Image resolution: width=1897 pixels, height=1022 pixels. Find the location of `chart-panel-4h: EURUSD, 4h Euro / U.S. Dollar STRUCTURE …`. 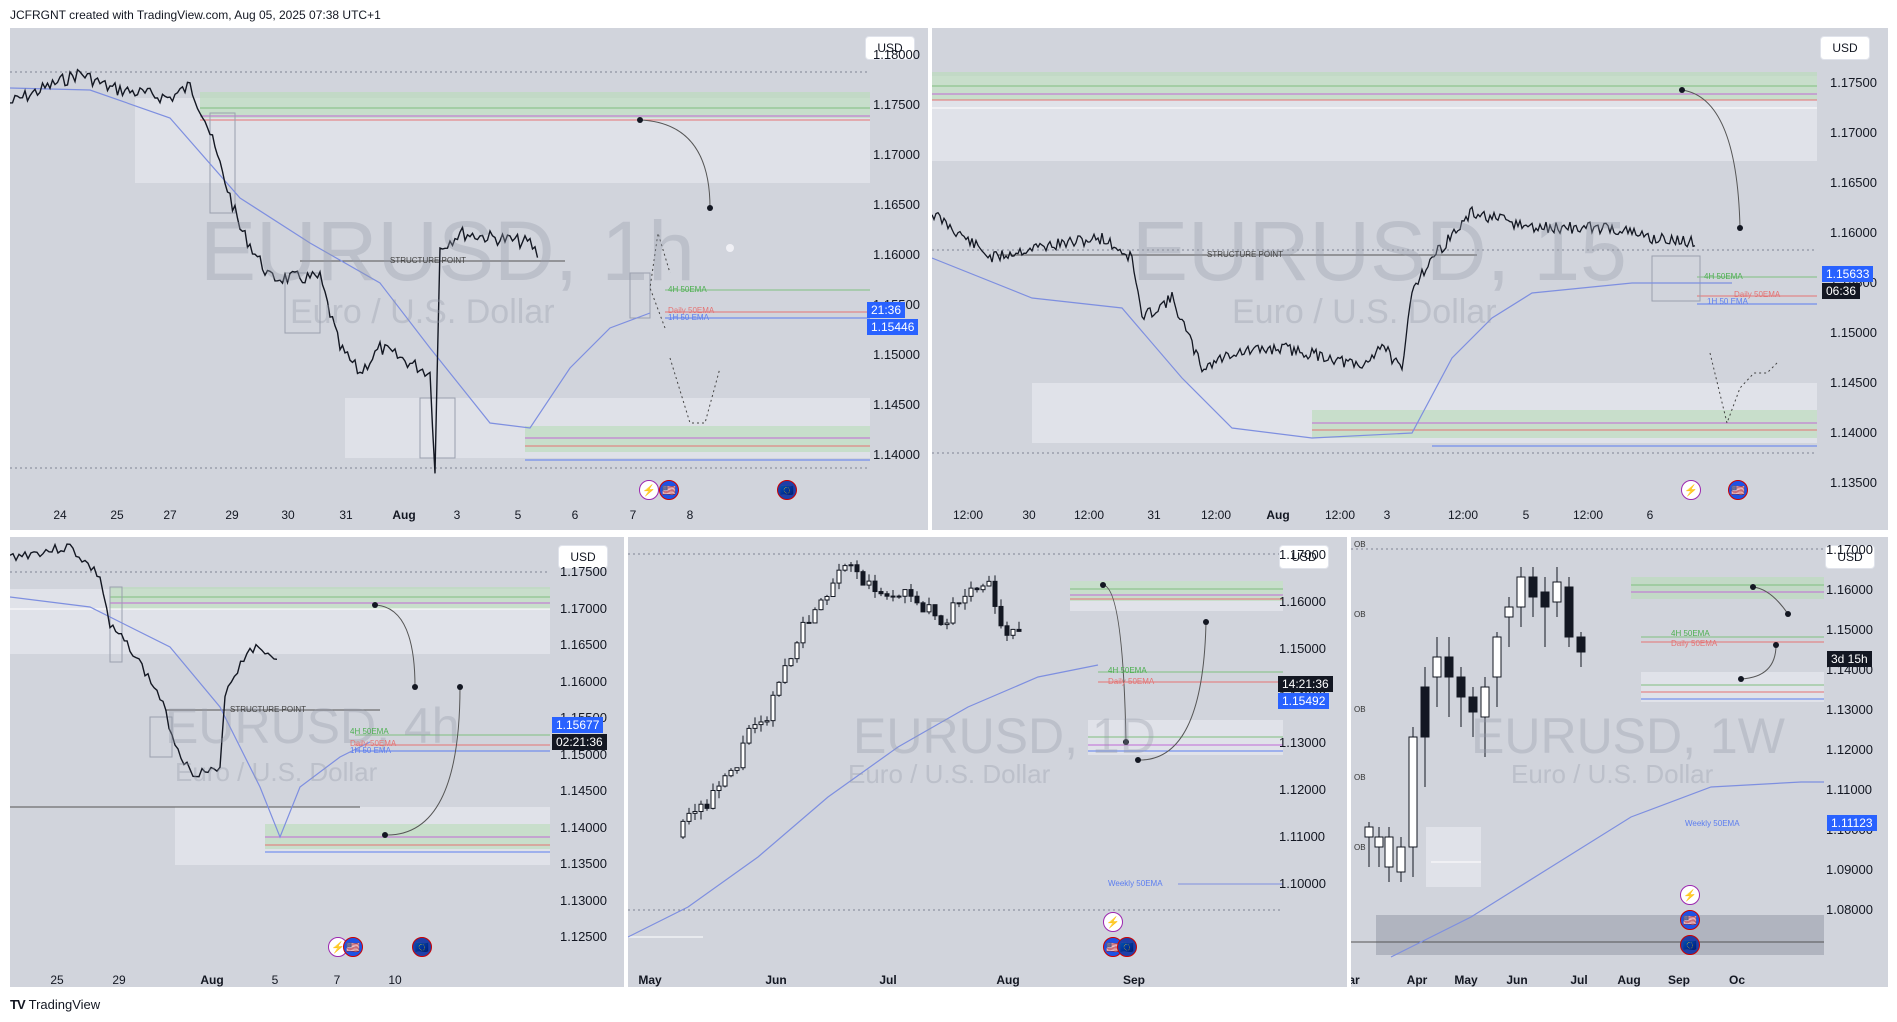

chart-panel-4h: EURUSD, 4h Euro / U.S. Dollar STRUCTURE … is located at coordinates (317, 762).